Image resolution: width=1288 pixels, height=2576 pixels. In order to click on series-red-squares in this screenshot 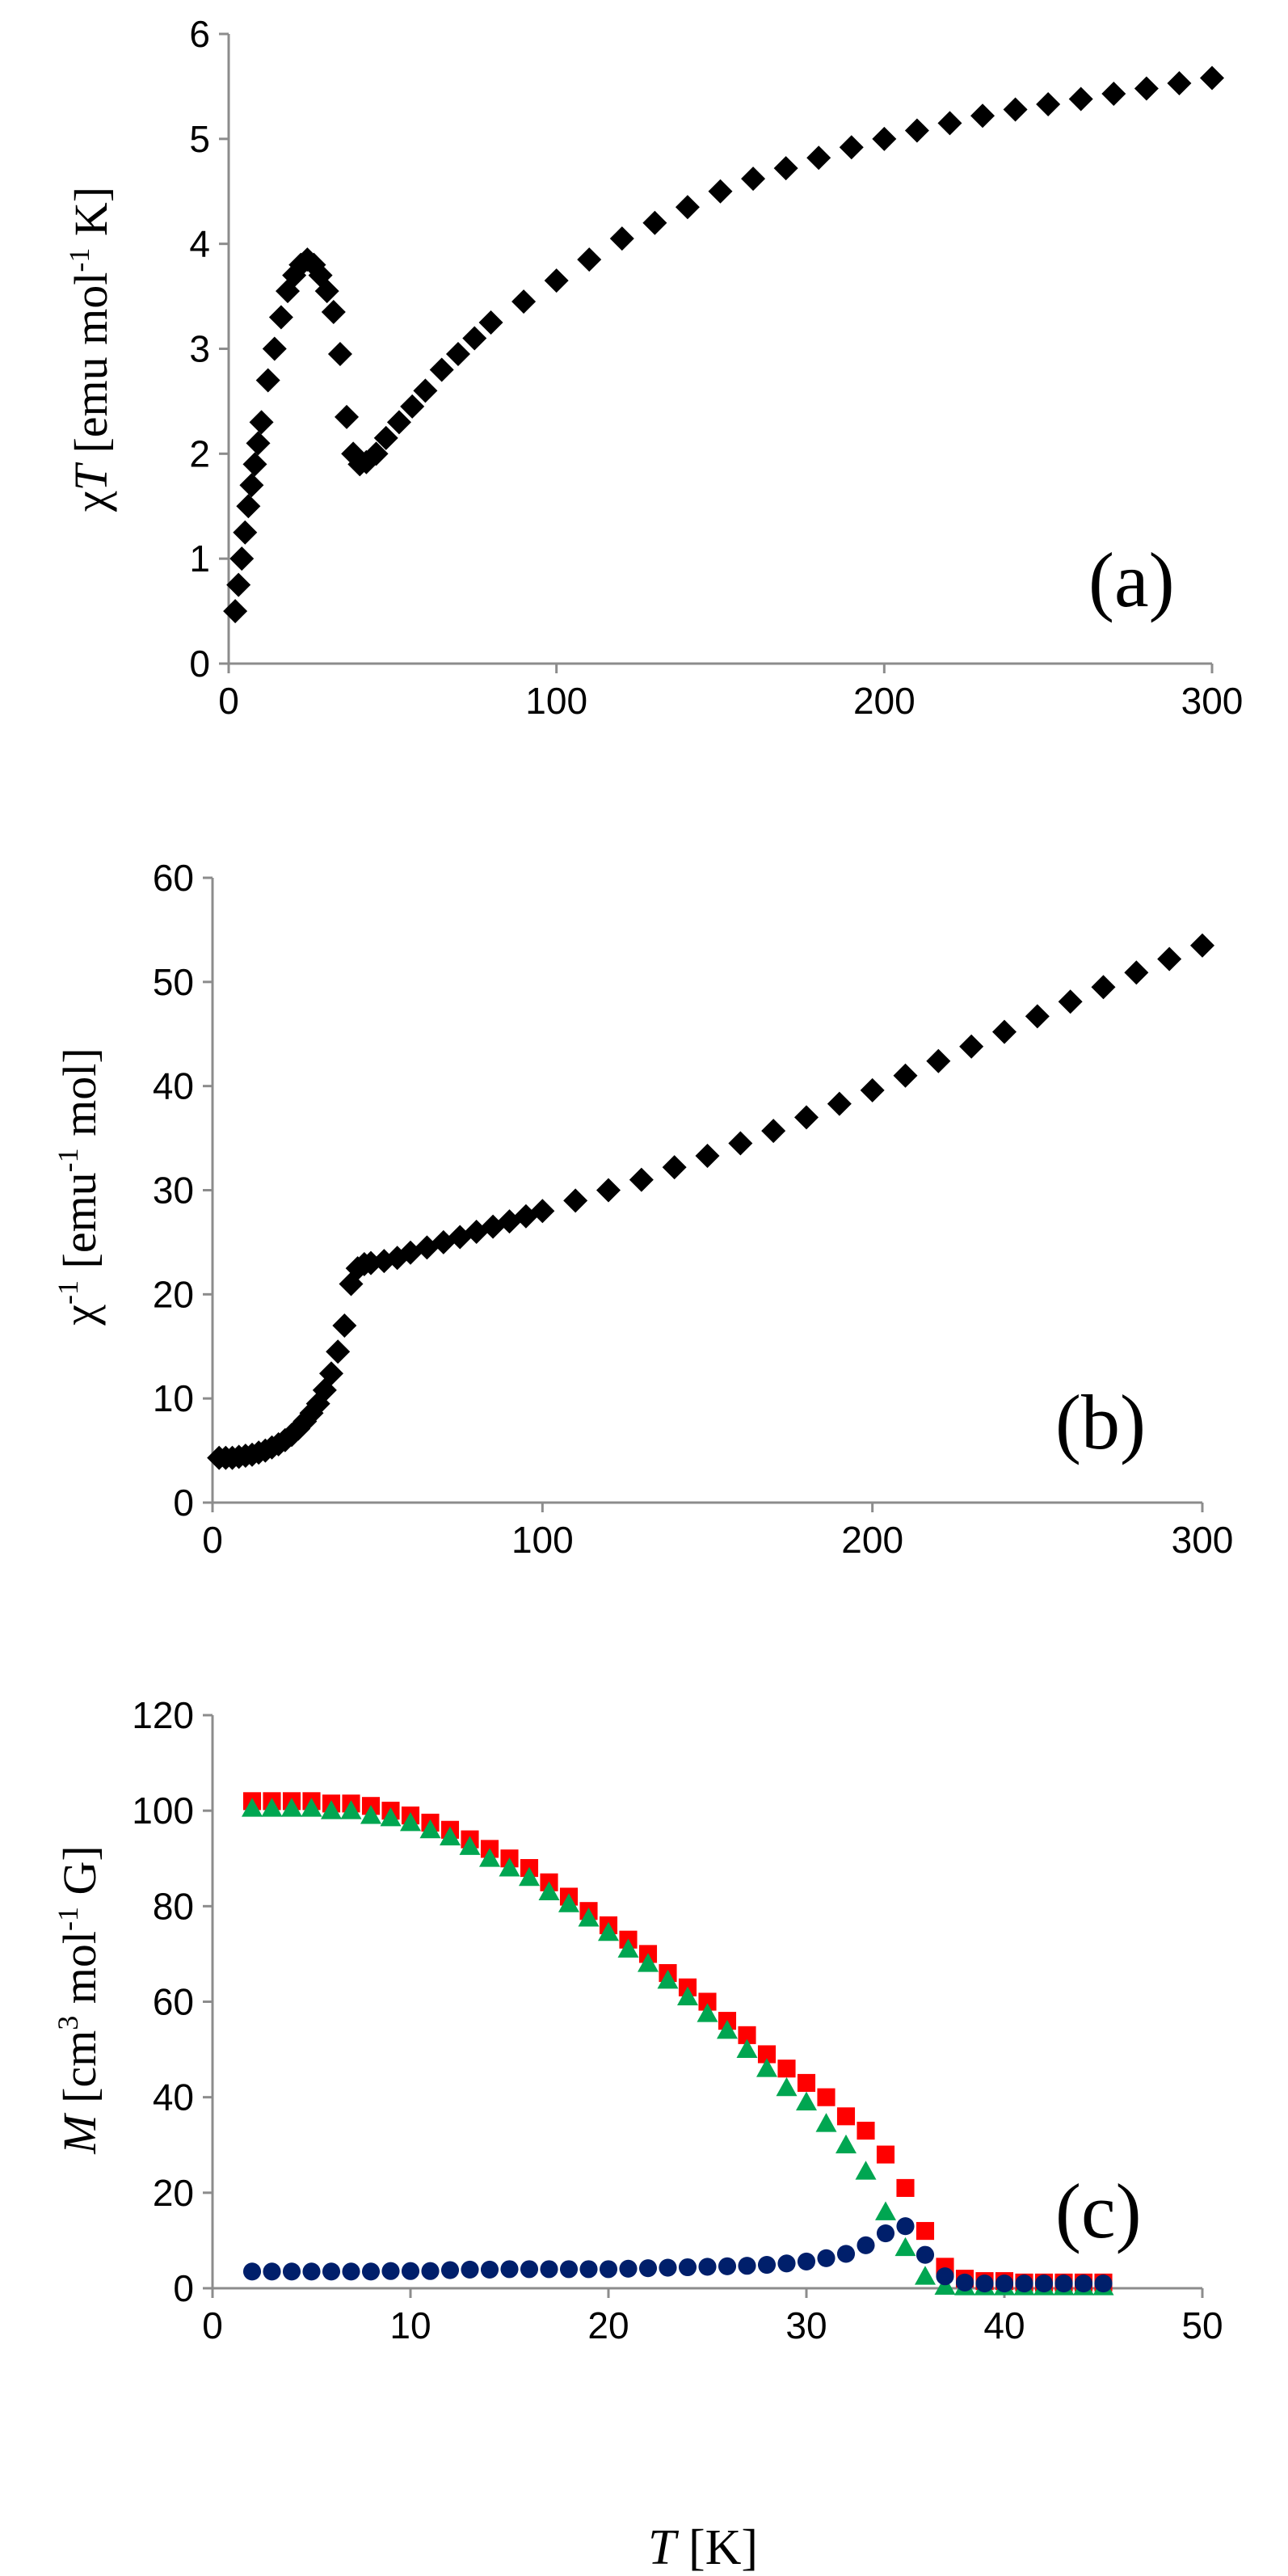, I will do `click(677, 2041)`.